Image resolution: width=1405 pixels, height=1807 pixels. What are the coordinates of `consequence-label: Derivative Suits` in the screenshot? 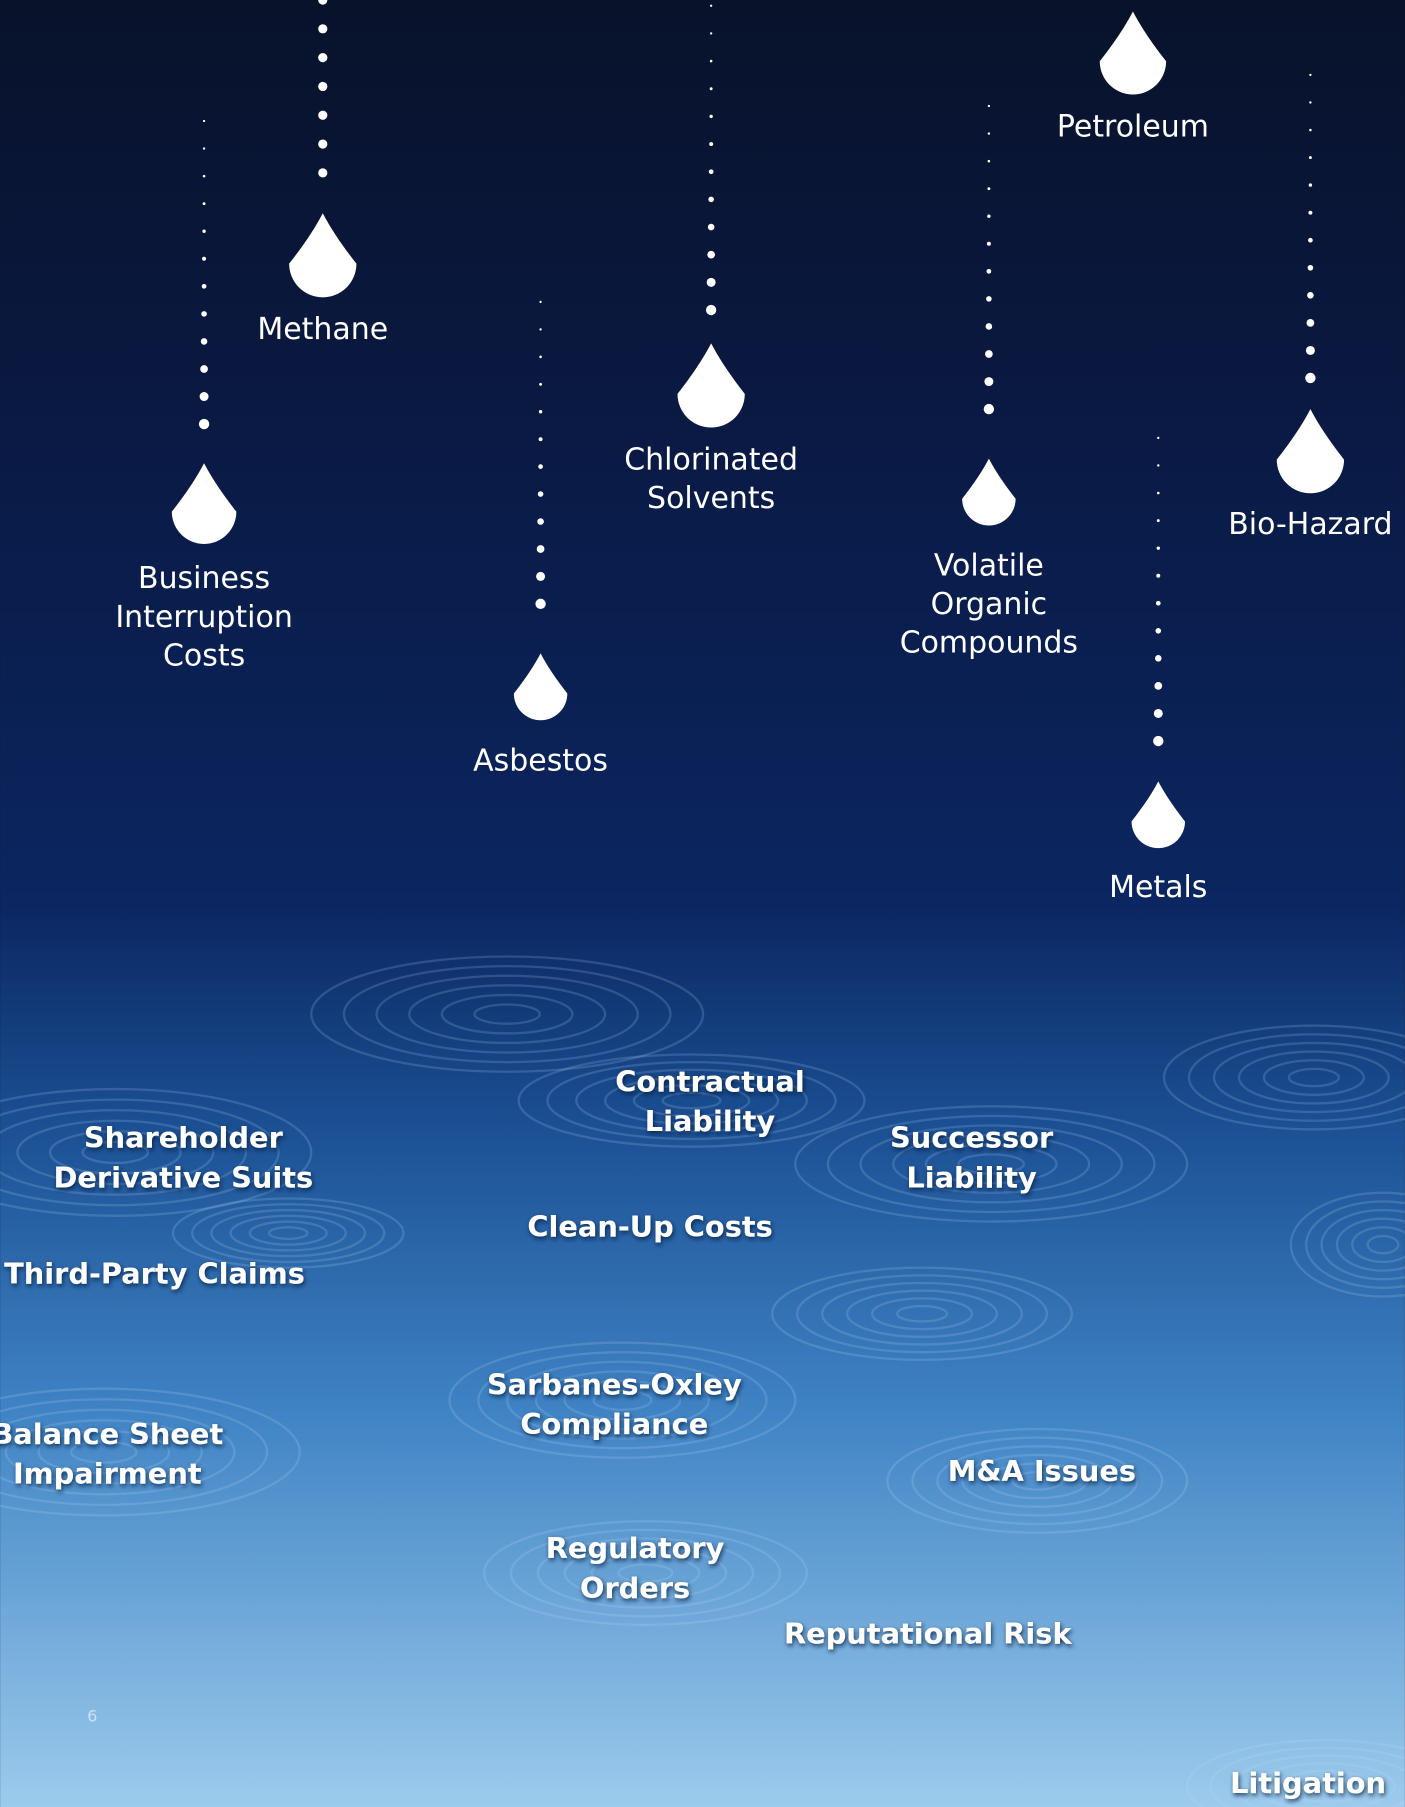 It's located at (183, 1178).